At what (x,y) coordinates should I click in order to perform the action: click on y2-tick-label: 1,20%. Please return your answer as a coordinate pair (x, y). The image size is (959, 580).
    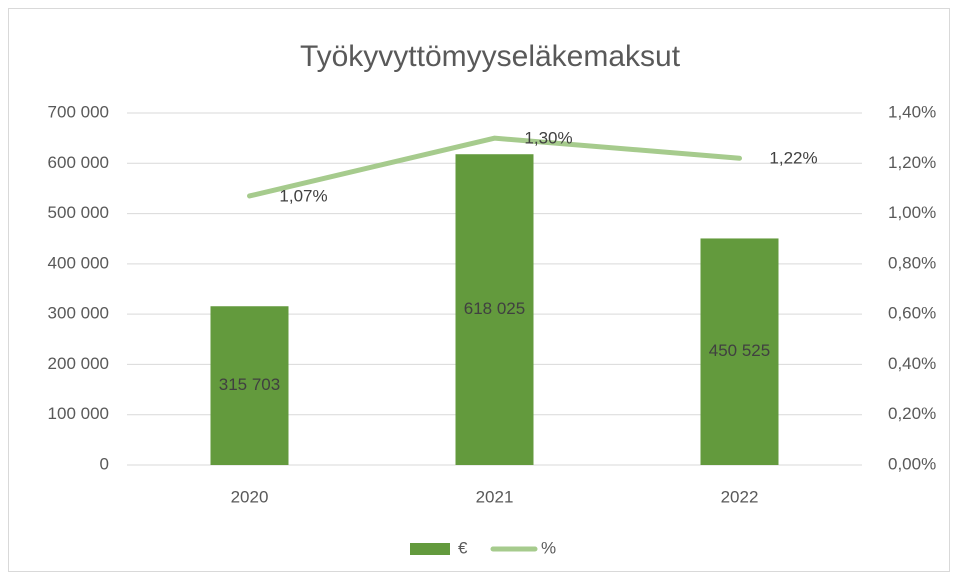
    Looking at the image, I should click on (912, 162).